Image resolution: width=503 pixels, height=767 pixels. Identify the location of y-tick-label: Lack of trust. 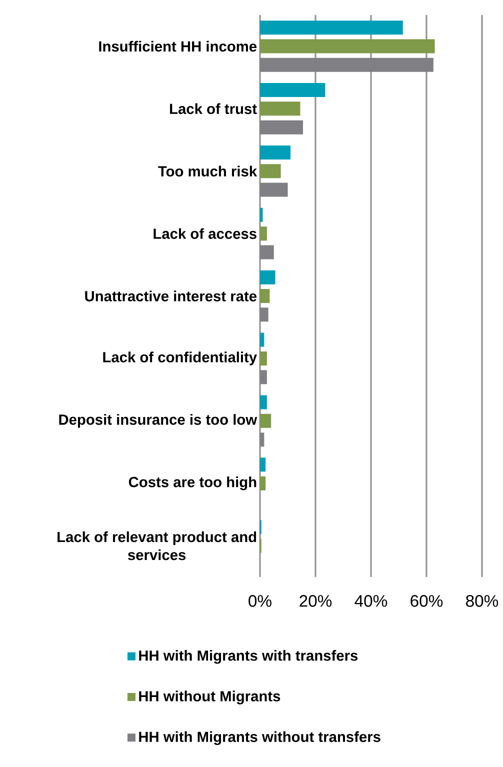
(213, 108).